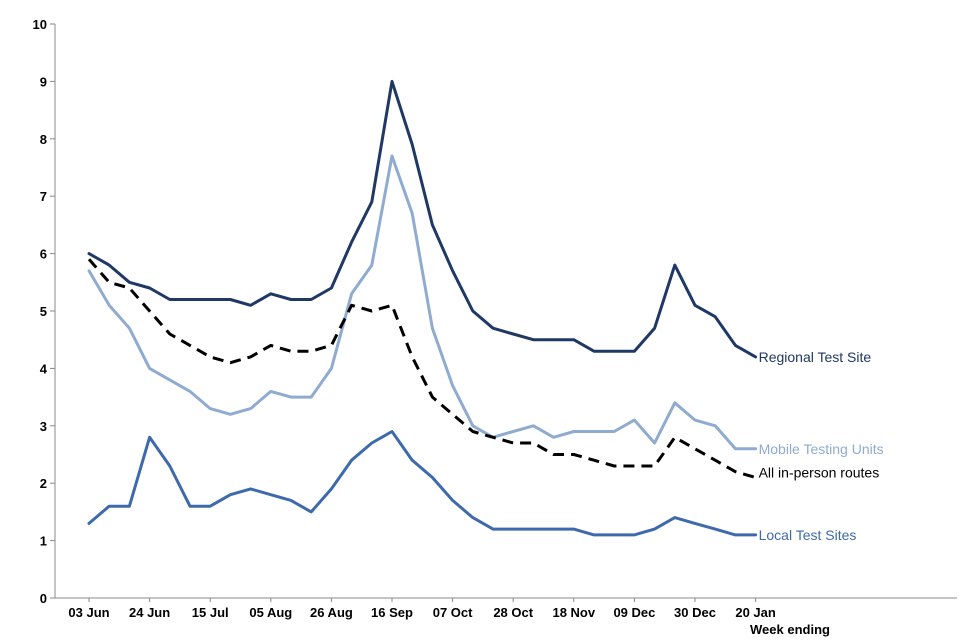 This screenshot has height=640, width=960. I want to click on y-tick-label: 0, so click(43, 598).